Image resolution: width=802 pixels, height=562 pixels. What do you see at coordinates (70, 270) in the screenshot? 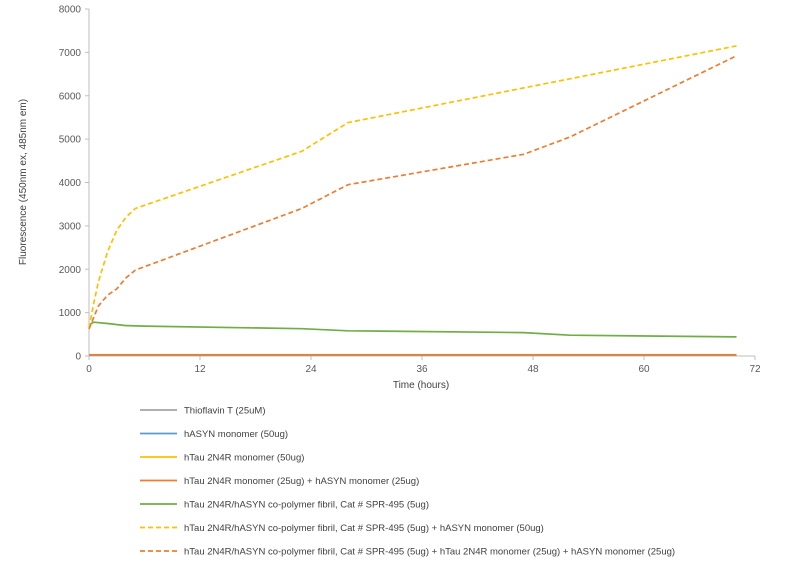
I see `y-tick-label: 2000` at bounding box center [70, 270].